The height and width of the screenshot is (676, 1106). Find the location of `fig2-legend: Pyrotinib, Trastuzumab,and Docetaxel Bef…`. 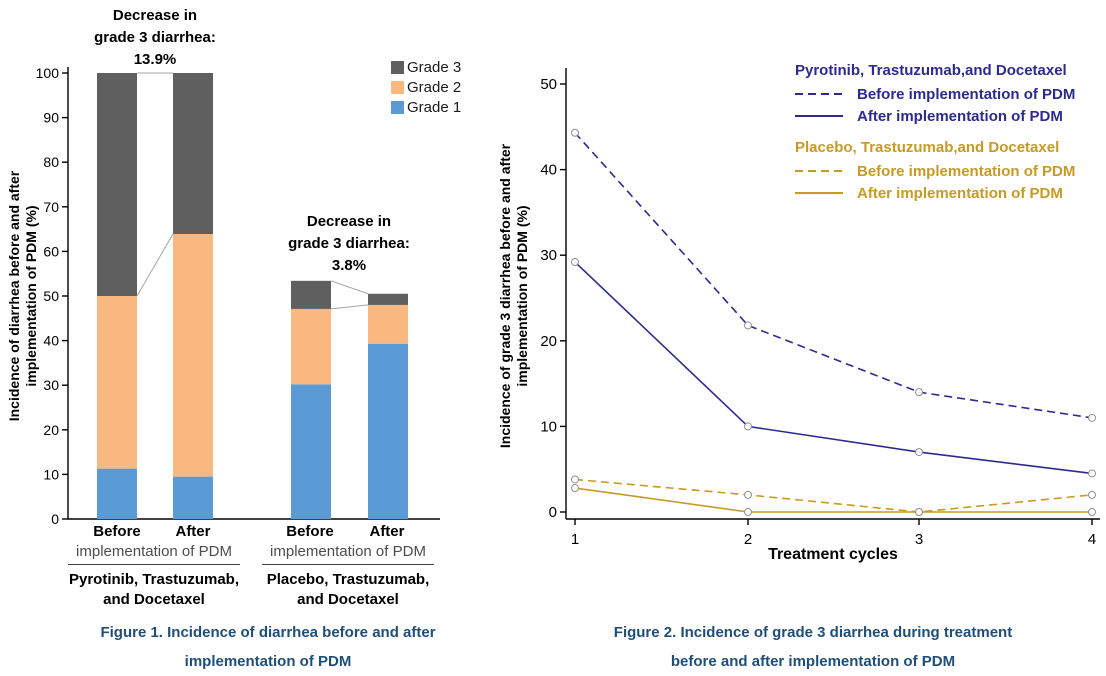

fig2-legend: Pyrotinib, Trastuzumab,and Docetaxel Bef… is located at coordinates (950, 133).